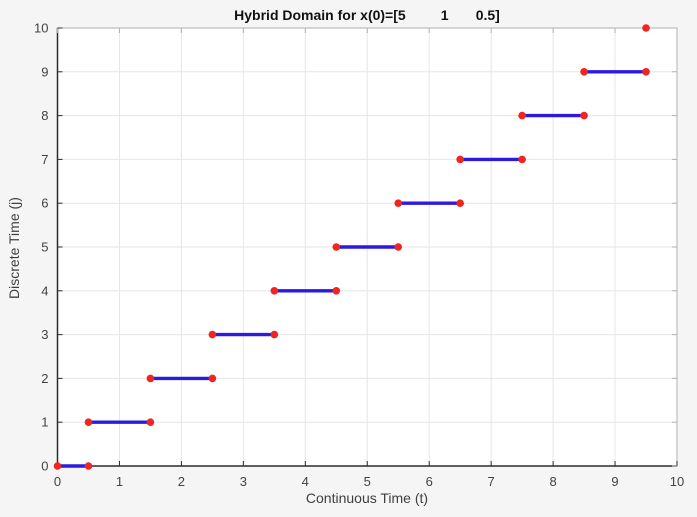 Image resolution: width=697 pixels, height=517 pixels. I want to click on chart-title: Hybrid Domain for x(0)=[5 1 0.5], so click(367, 15).